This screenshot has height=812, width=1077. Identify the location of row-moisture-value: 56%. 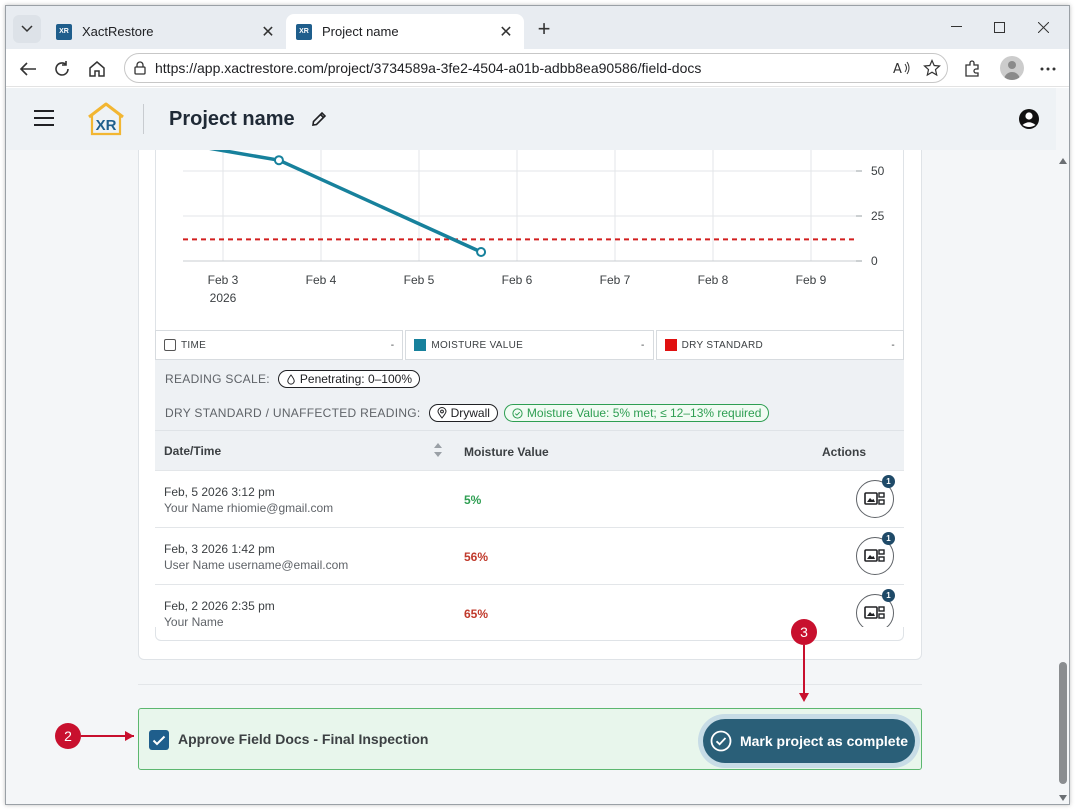
(476, 557).